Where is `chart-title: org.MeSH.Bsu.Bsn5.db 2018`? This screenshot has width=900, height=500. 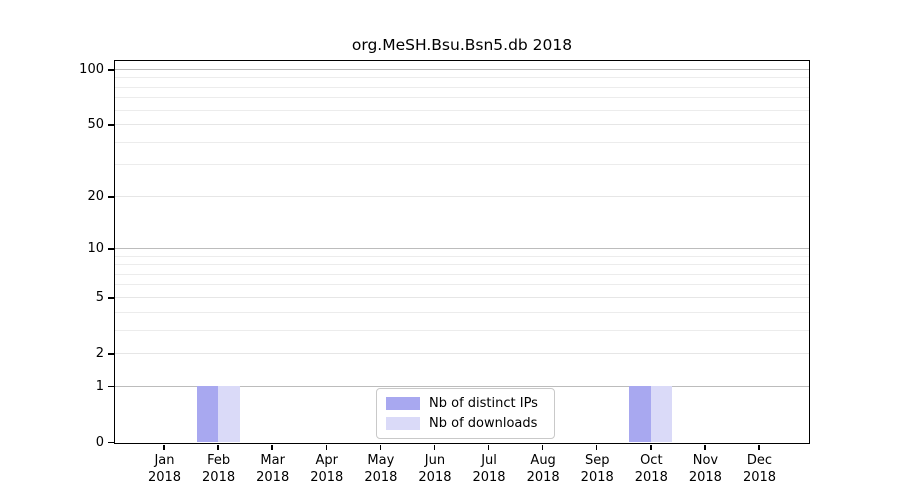 chart-title: org.MeSH.Bsu.Bsn5.db 2018 is located at coordinates (462, 45).